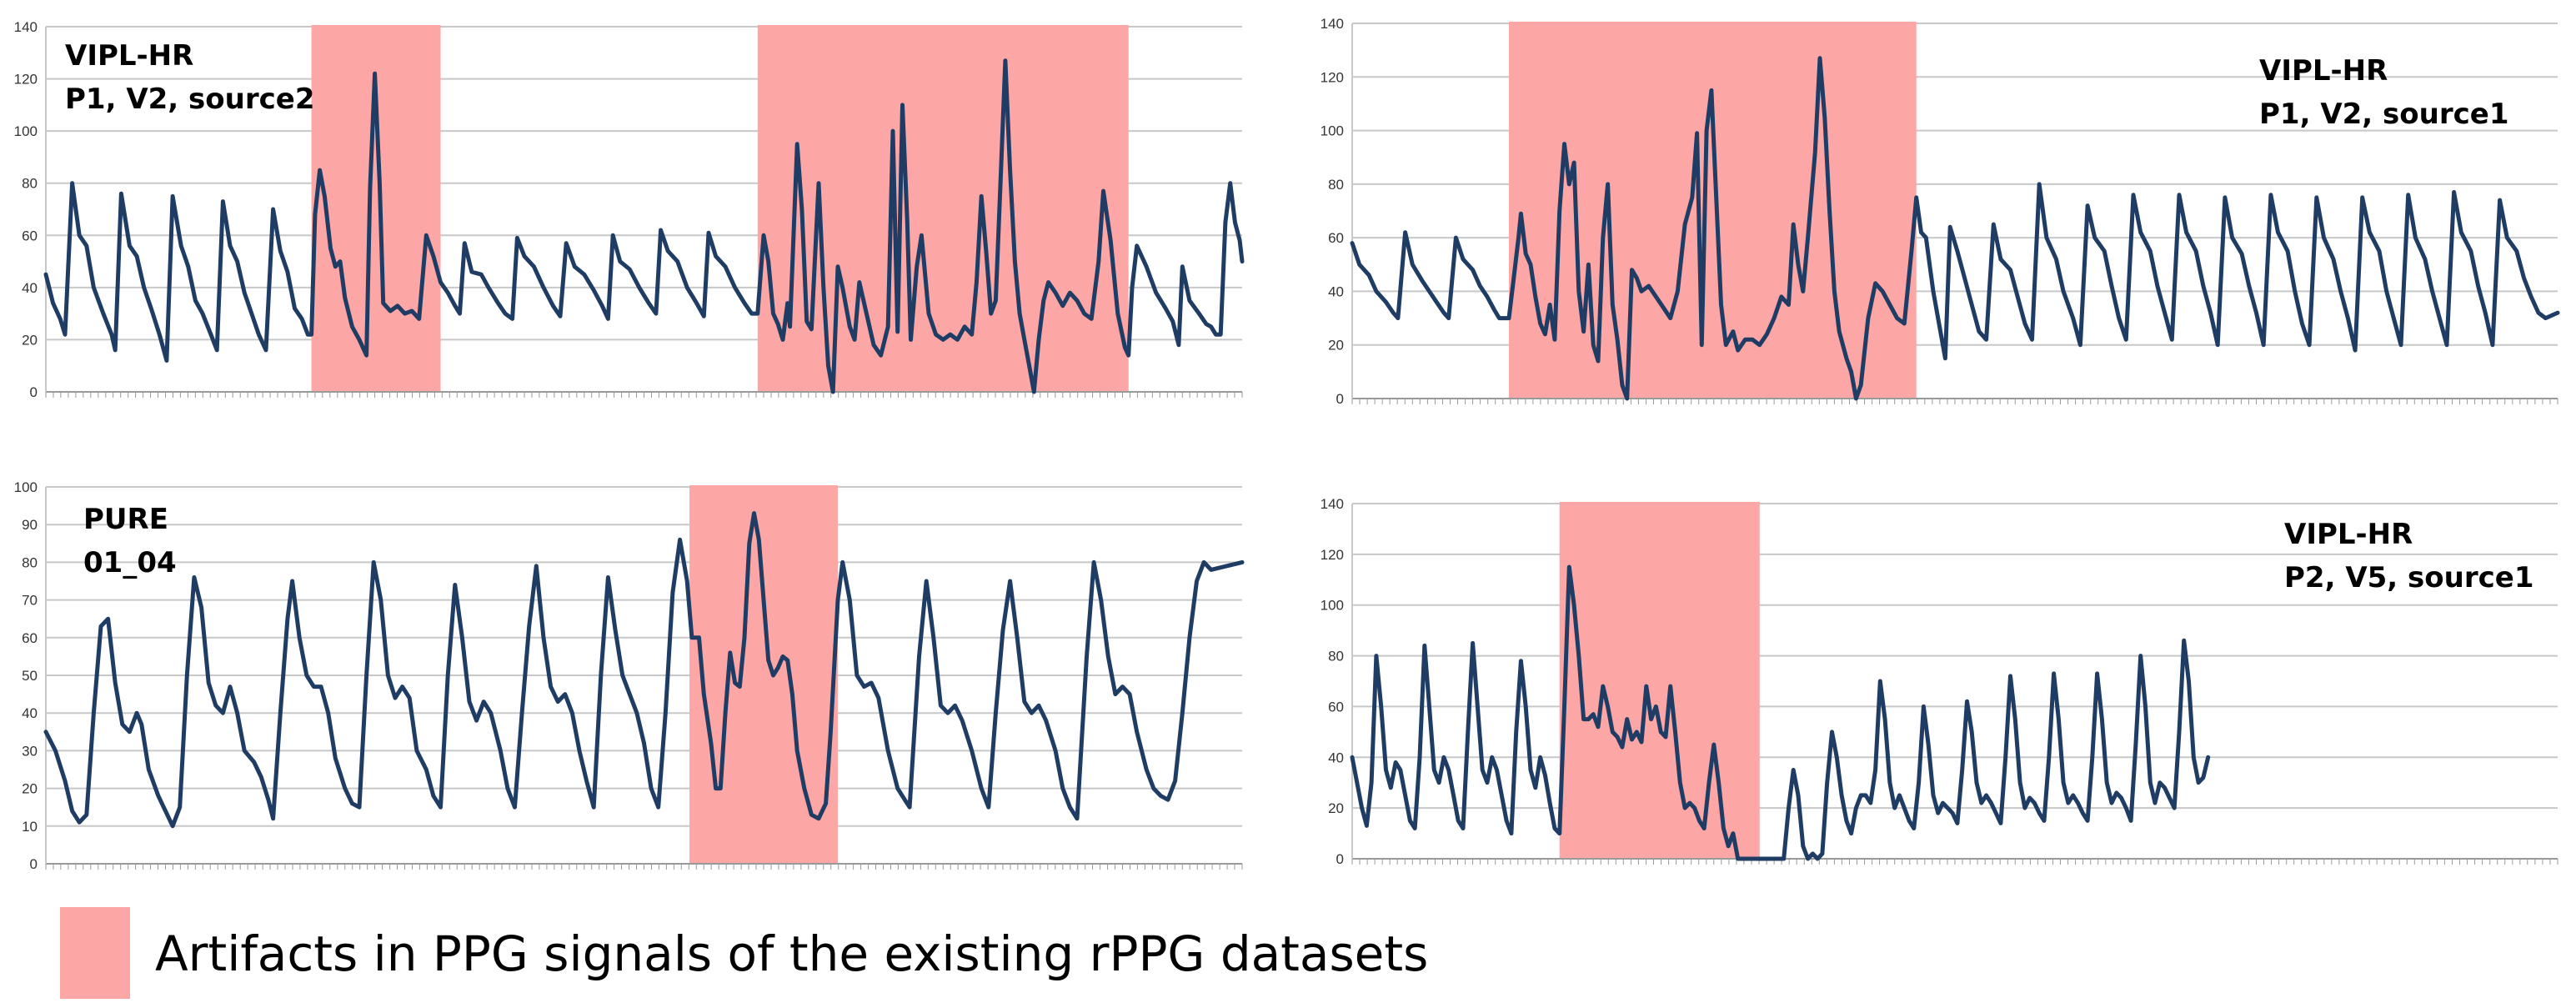  What do you see at coordinates (95, 953) in the screenshot?
I see `legend-artifact-swatch` at bounding box center [95, 953].